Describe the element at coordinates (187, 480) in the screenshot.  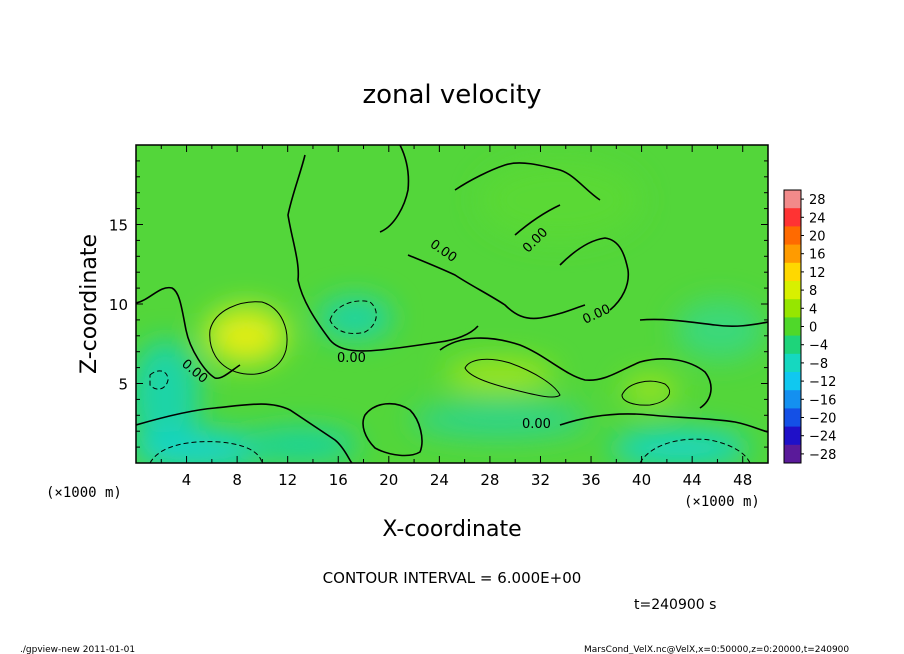
I see `x-tick-label: 4` at that location.